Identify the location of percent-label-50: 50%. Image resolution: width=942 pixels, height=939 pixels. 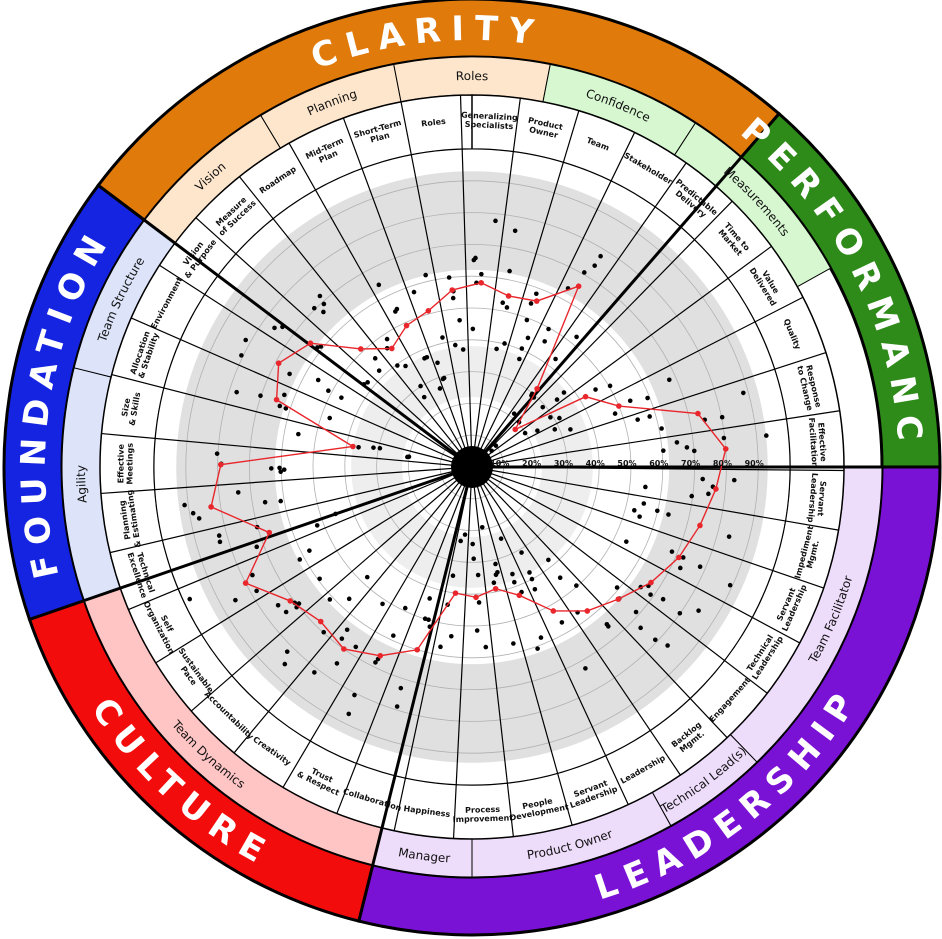
(626, 463).